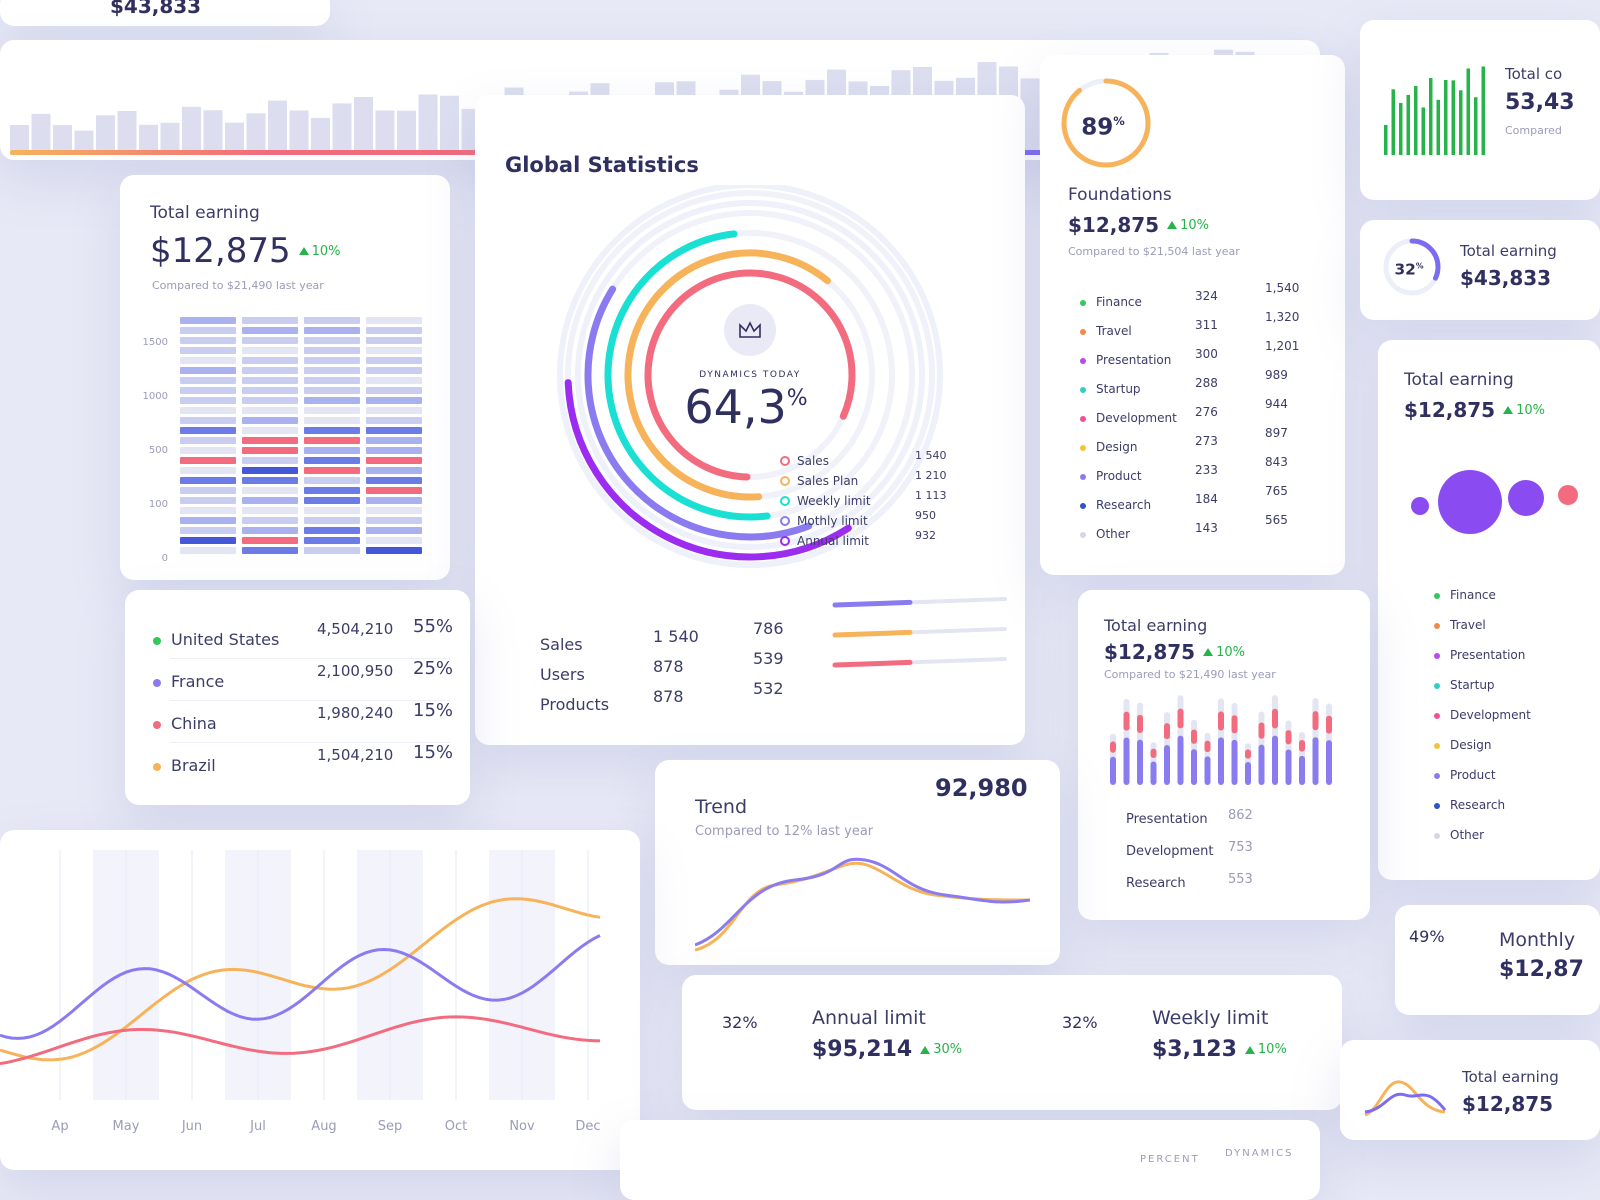 The width and height of the screenshot is (1600, 1200). What do you see at coordinates (198, 681) in the screenshot?
I see `country: France` at bounding box center [198, 681].